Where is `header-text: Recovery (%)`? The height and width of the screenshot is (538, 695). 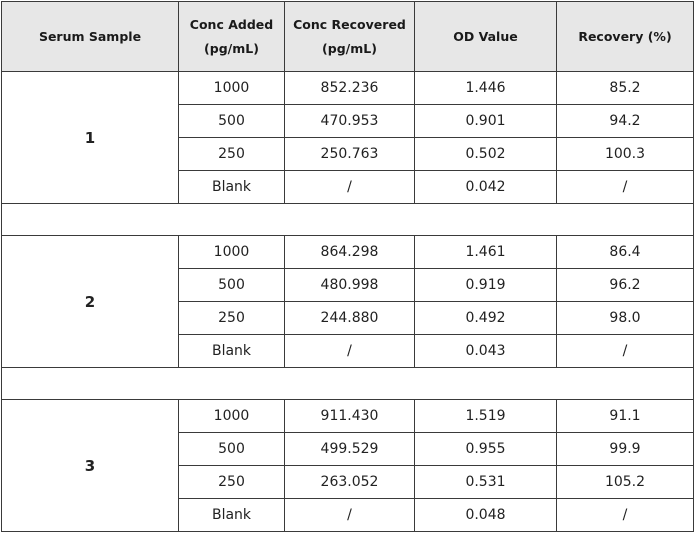 header-text: Recovery (%) is located at coordinates (625, 36).